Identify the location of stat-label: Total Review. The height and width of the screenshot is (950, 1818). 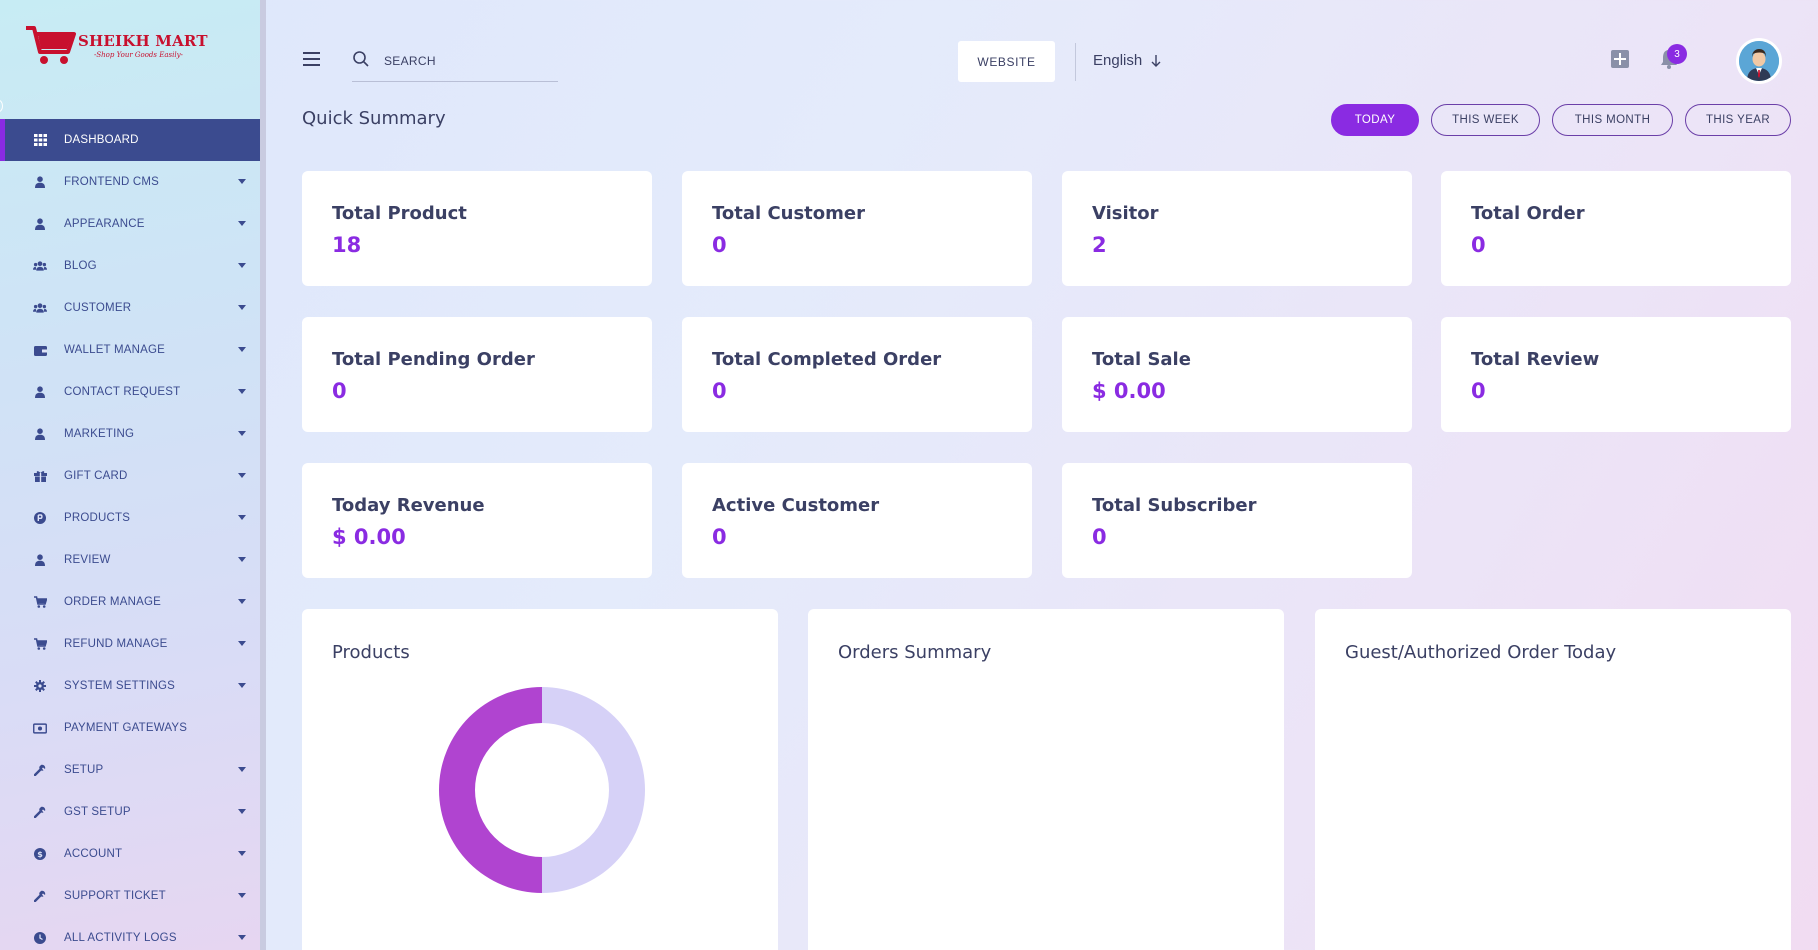
(1535, 359).